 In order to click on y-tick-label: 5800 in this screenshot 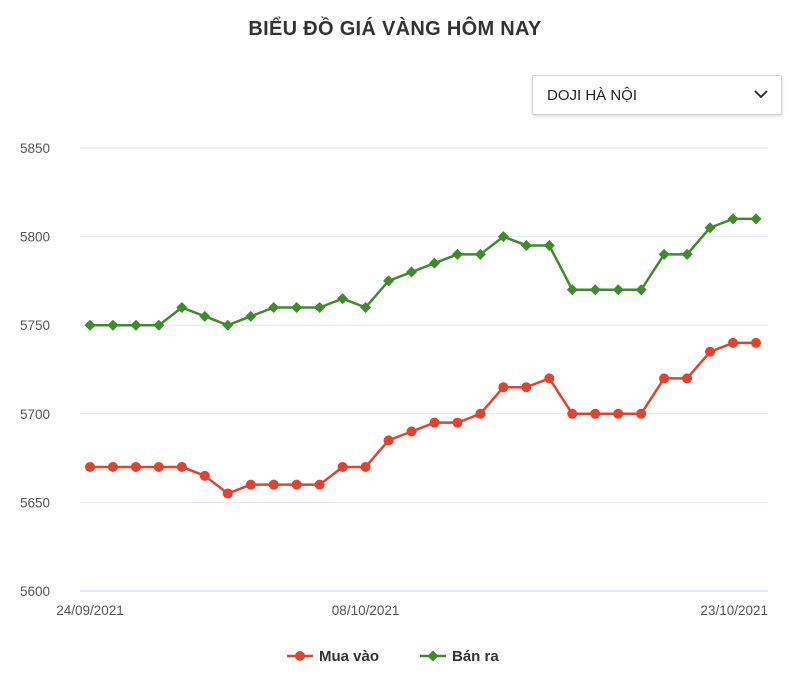, I will do `click(35, 237)`.